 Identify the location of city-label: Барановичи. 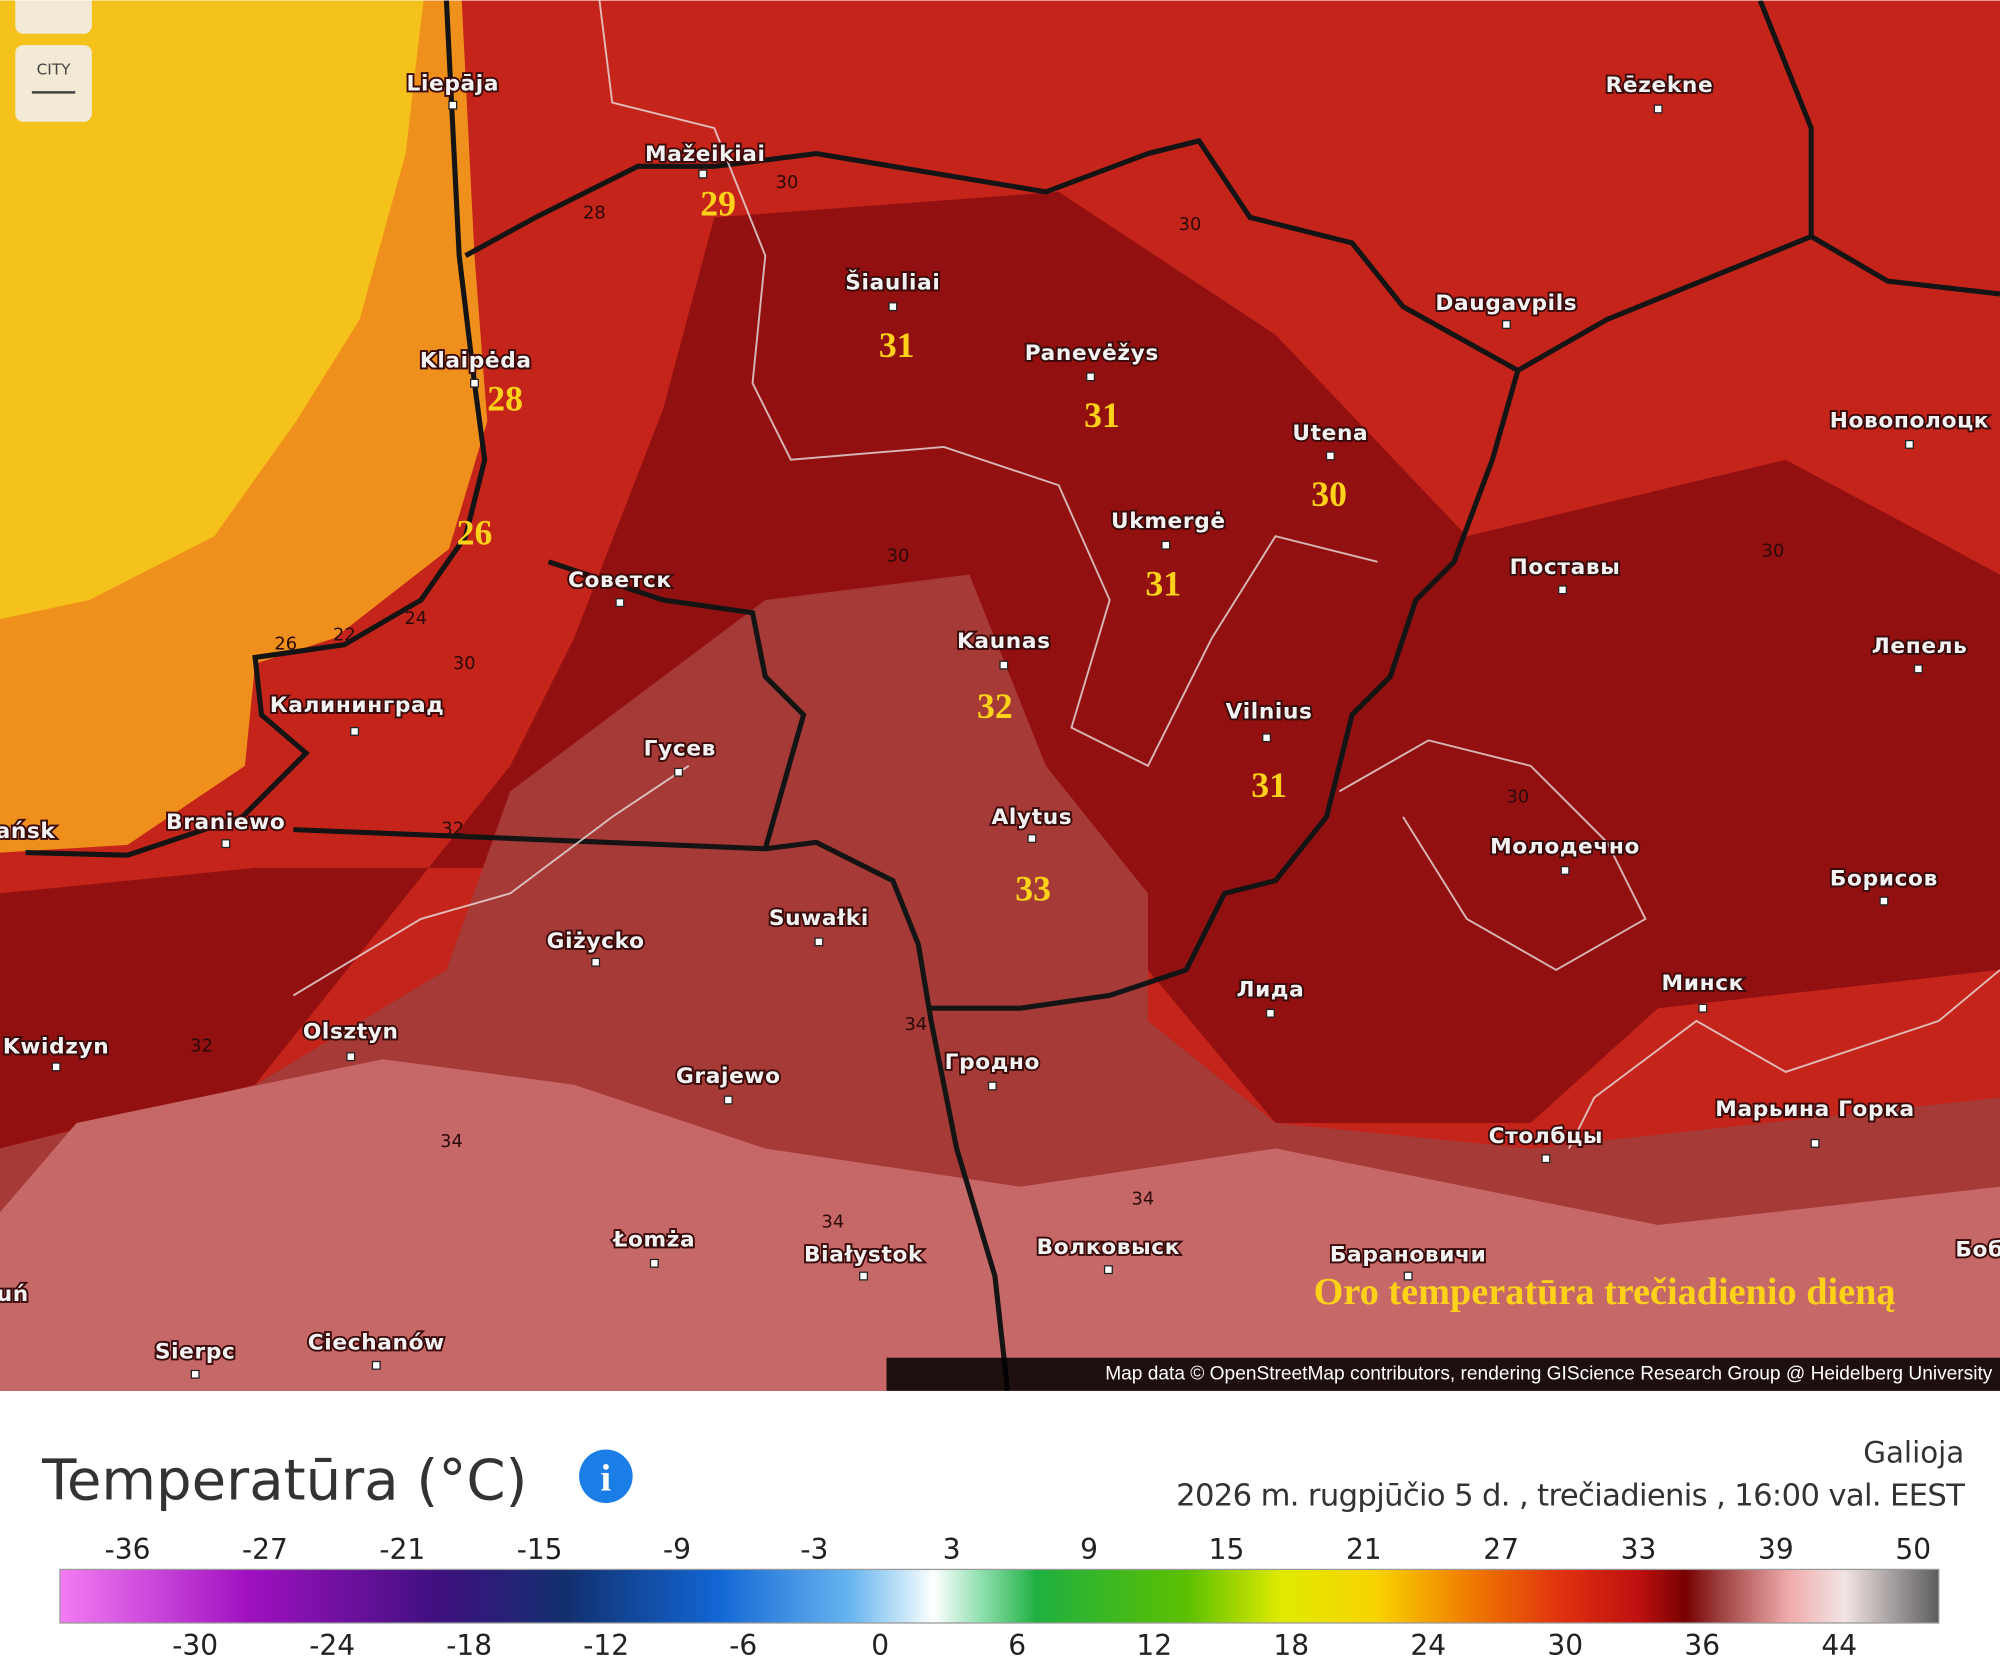
(1408, 1255).